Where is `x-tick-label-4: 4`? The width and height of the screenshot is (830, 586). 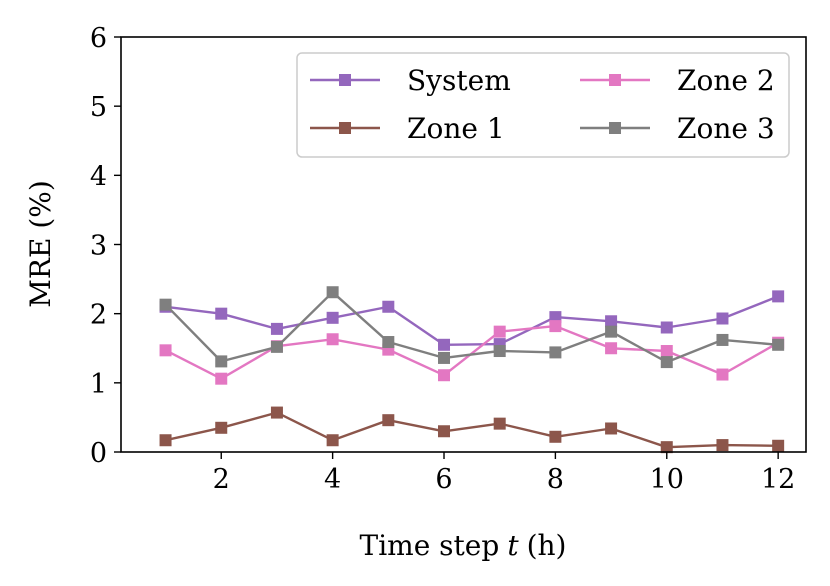
x-tick-label-4: 4 is located at coordinates (332, 479).